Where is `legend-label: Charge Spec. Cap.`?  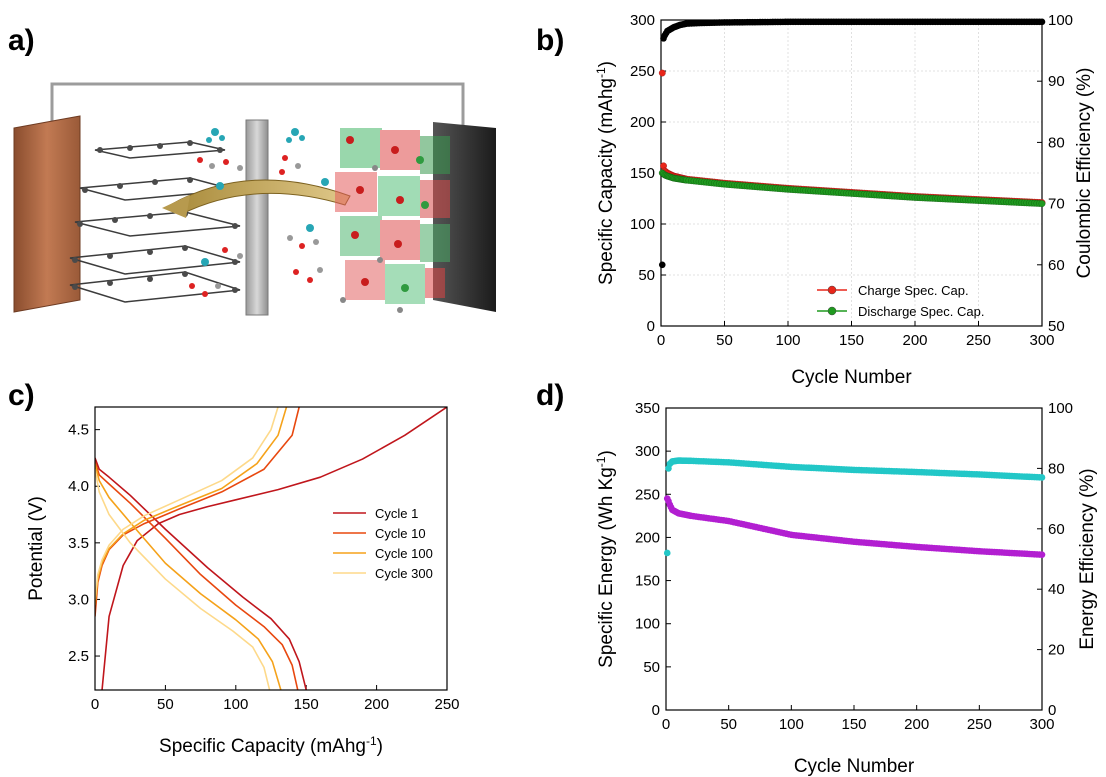 legend-label: Charge Spec. Cap. is located at coordinates (913, 290).